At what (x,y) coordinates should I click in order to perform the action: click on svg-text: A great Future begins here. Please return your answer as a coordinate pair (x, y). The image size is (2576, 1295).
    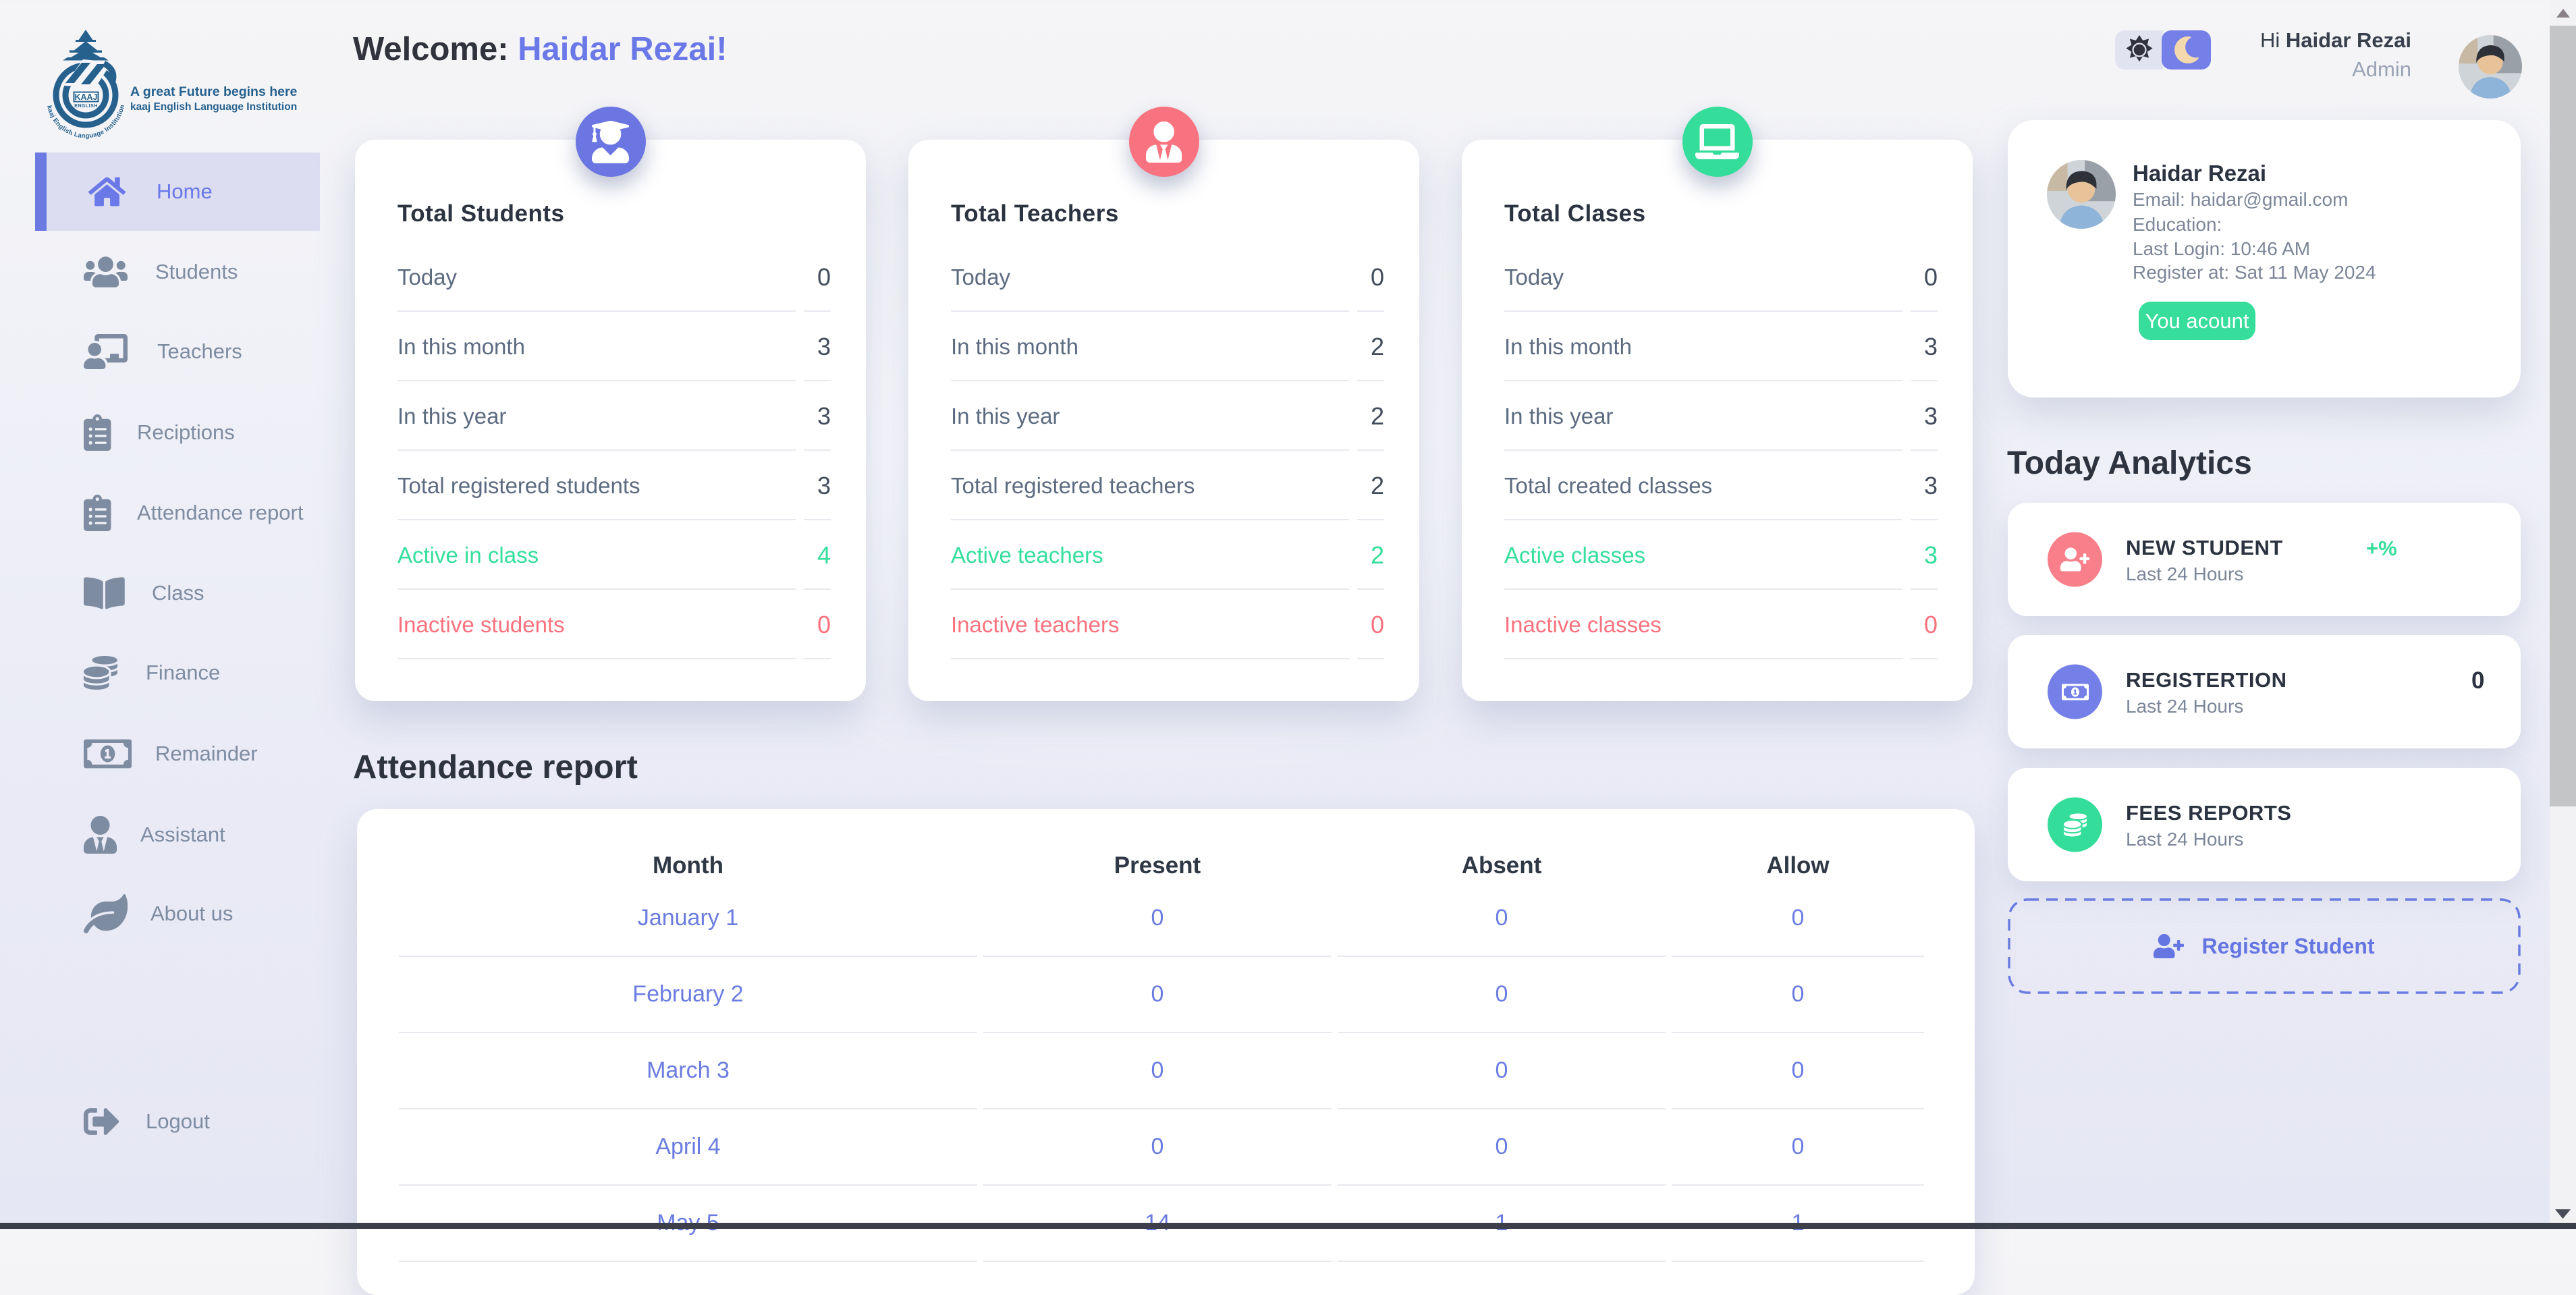
    Looking at the image, I should click on (214, 91).